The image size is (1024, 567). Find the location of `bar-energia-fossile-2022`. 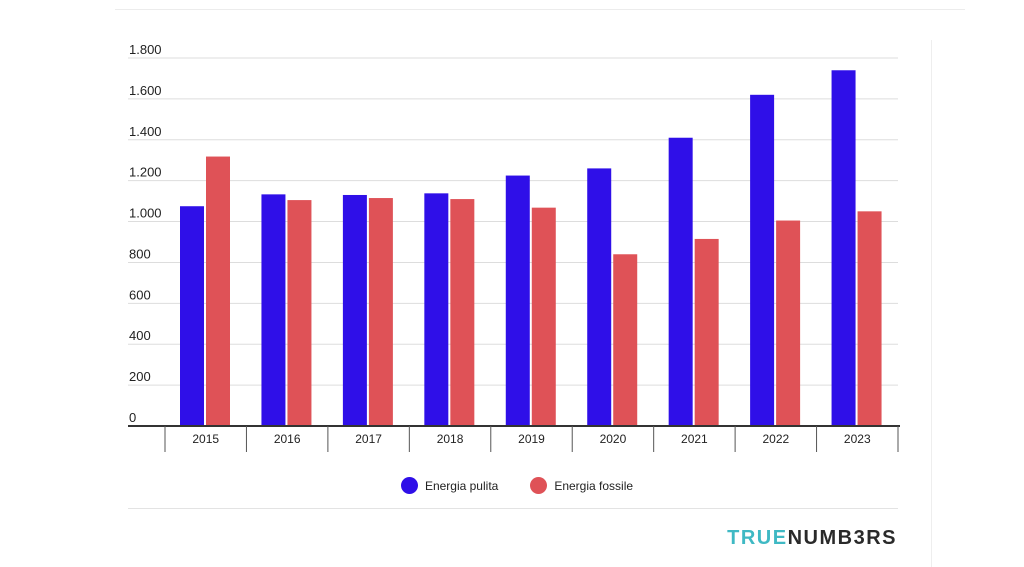

bar-energia-fossile-2022 is located at coordinates (788, 323).